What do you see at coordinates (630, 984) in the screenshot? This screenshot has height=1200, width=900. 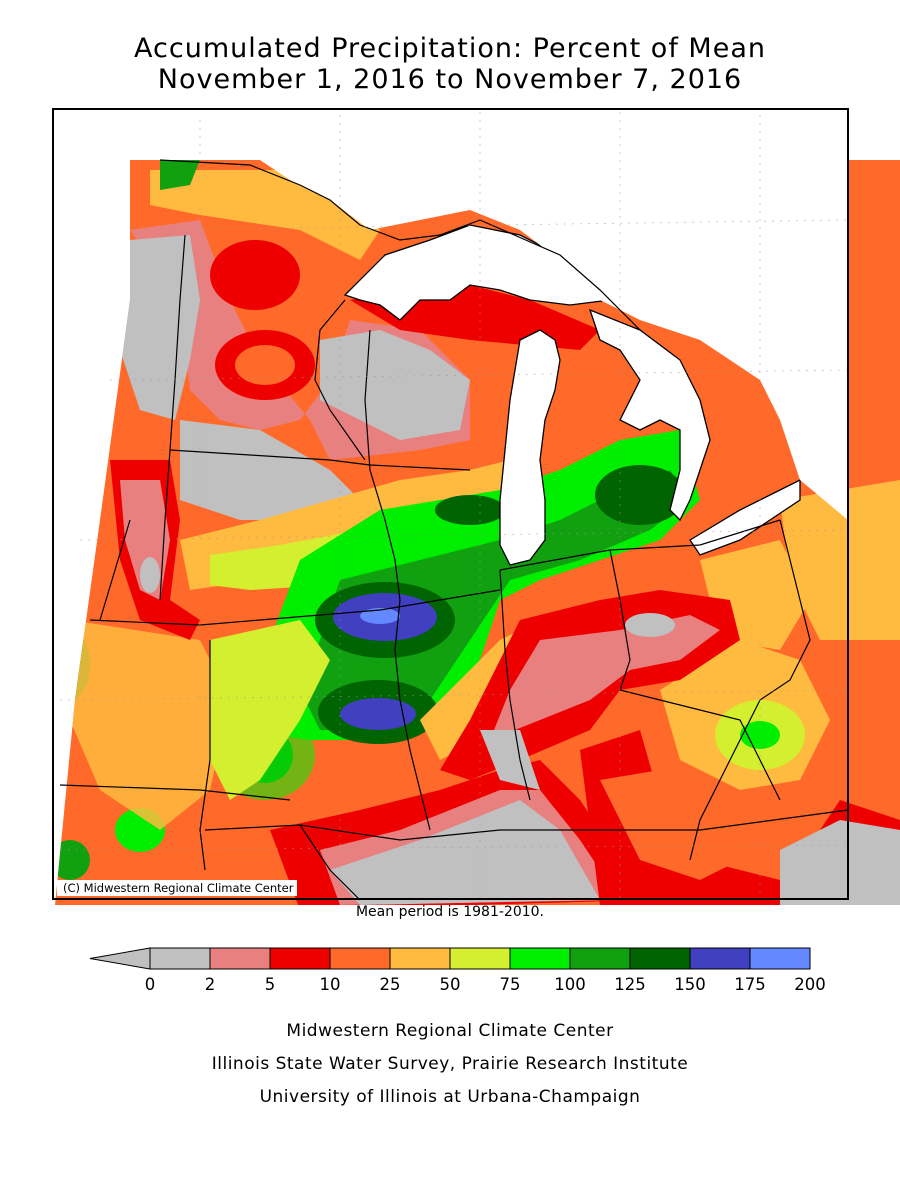 I see `legend-tick-125: 125` at bounding box center [630, 984].